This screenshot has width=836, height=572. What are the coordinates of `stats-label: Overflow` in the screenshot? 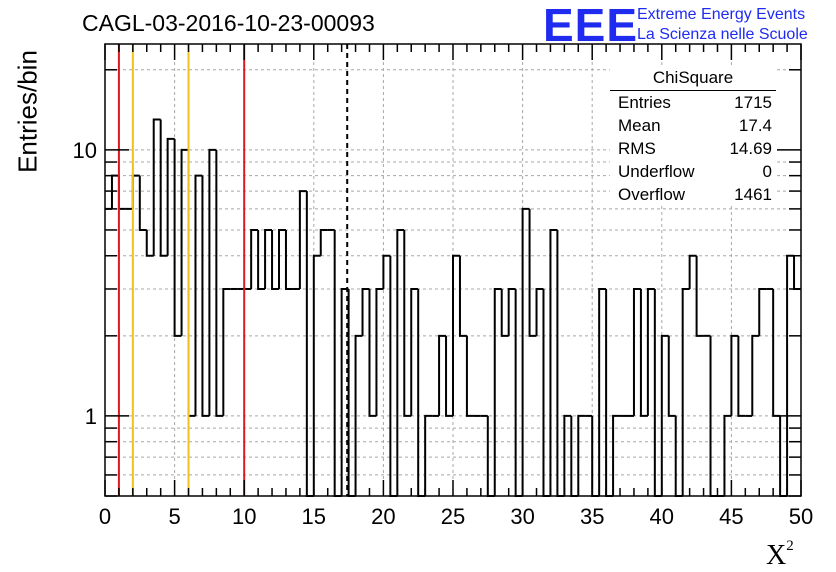 It's located at (652, 194).